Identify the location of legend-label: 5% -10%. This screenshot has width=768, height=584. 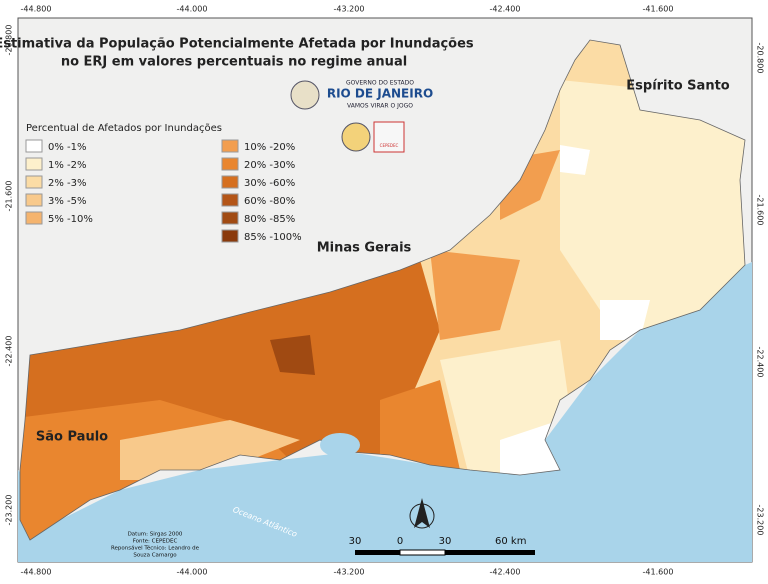
(70, 219).